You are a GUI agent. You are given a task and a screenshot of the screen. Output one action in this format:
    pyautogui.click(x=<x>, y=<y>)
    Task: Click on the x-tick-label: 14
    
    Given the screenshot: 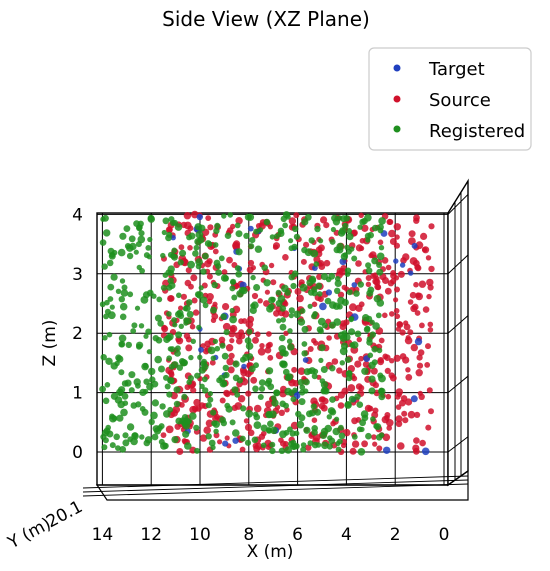 What is the action you would take?
    pyautogui.click(x=103, y=535)
    